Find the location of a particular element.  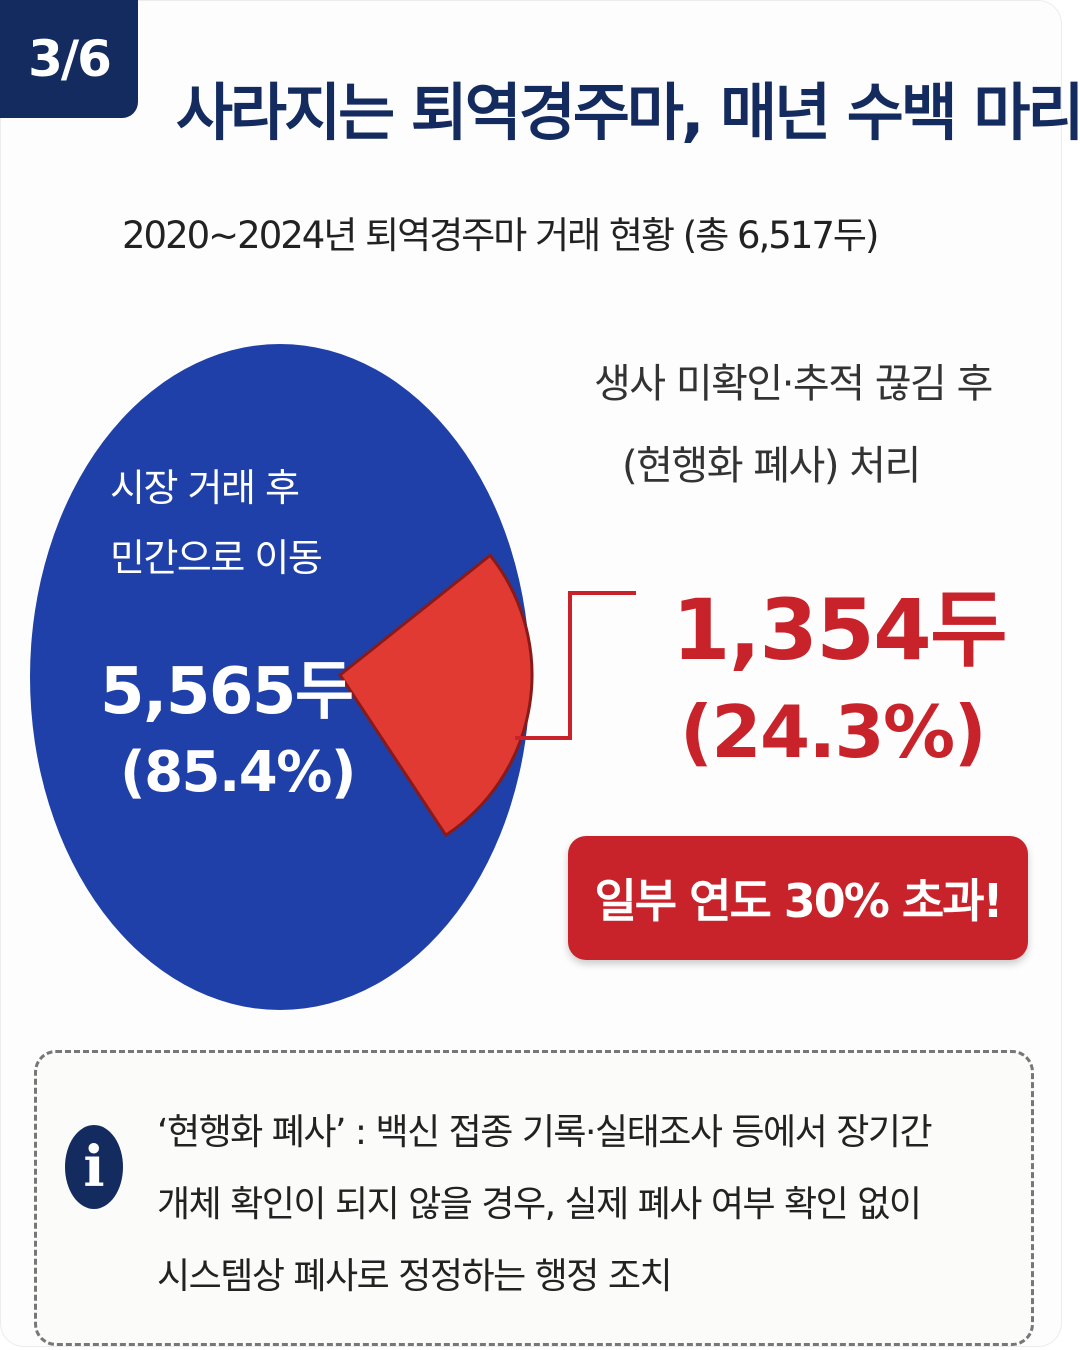

red-slice-value: 1,354두 is located at coordinates (839, 630).